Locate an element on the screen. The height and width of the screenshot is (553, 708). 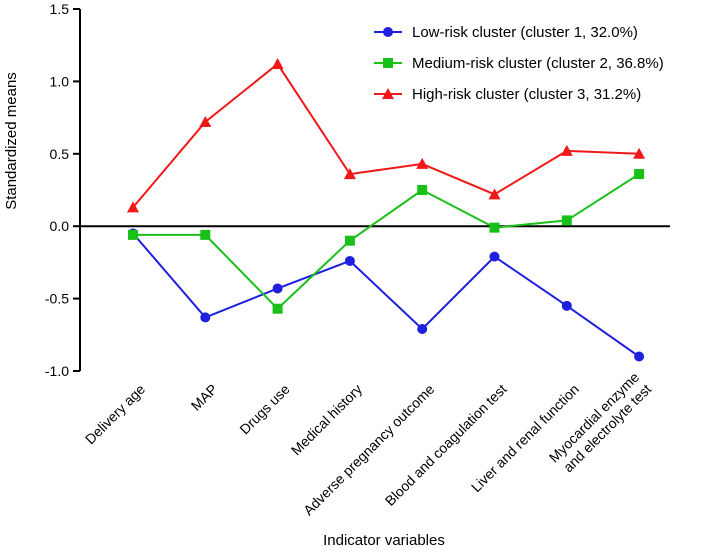
legend-item-3: High-risk cluster (cluster 3, 31.2%) is located at coordinates (507, 94).